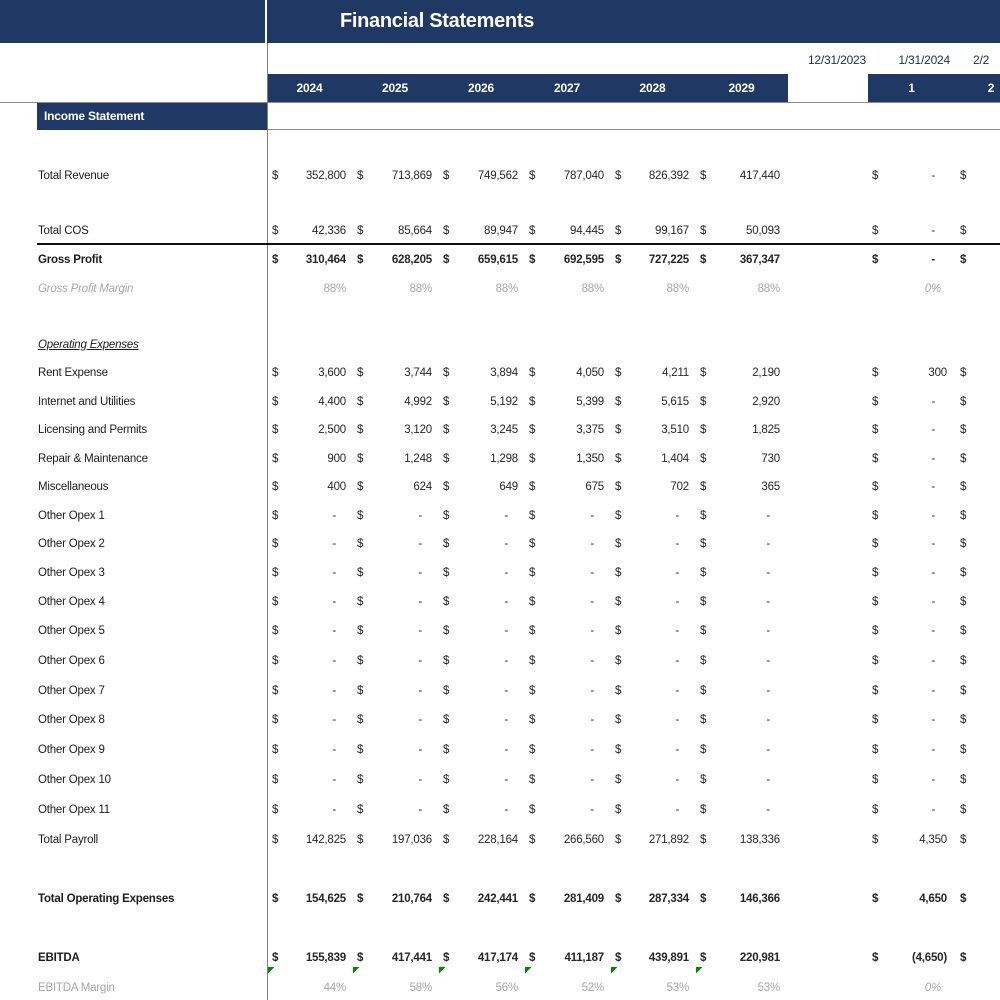 The width and height of the screenshot is (1000, 1000). Describe the element at coordinates (497, 839) in the screenshot. I see `cell-2026: 228,164` at that location.